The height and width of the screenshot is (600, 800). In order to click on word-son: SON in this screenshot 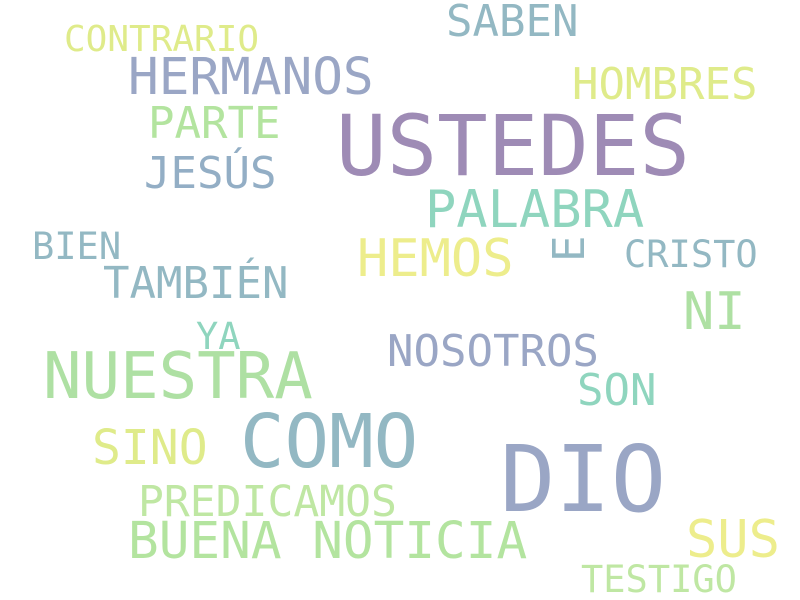, I will do `click(617, 390)`.